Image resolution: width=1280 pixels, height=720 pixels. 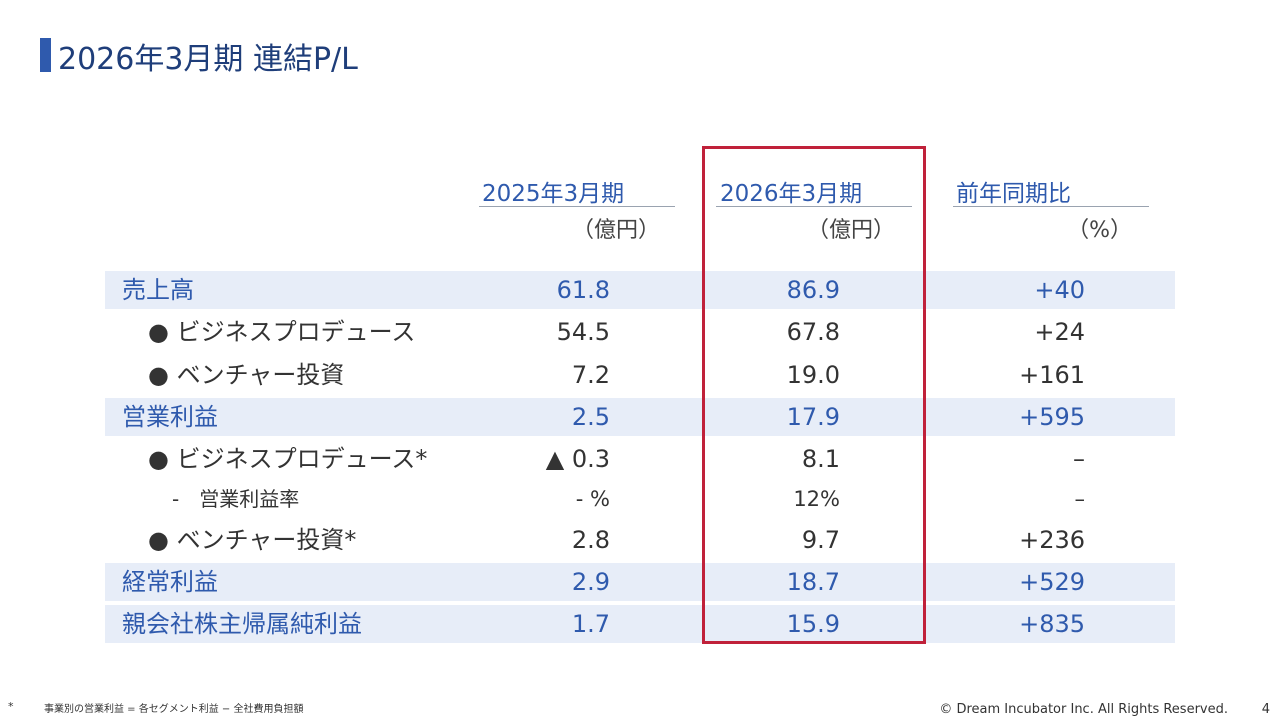 What do you see at coordinates (577, 459) in the screenshot?
I see `cell-fy2025: ▲ 0.3` at bounding box center [577, 459].